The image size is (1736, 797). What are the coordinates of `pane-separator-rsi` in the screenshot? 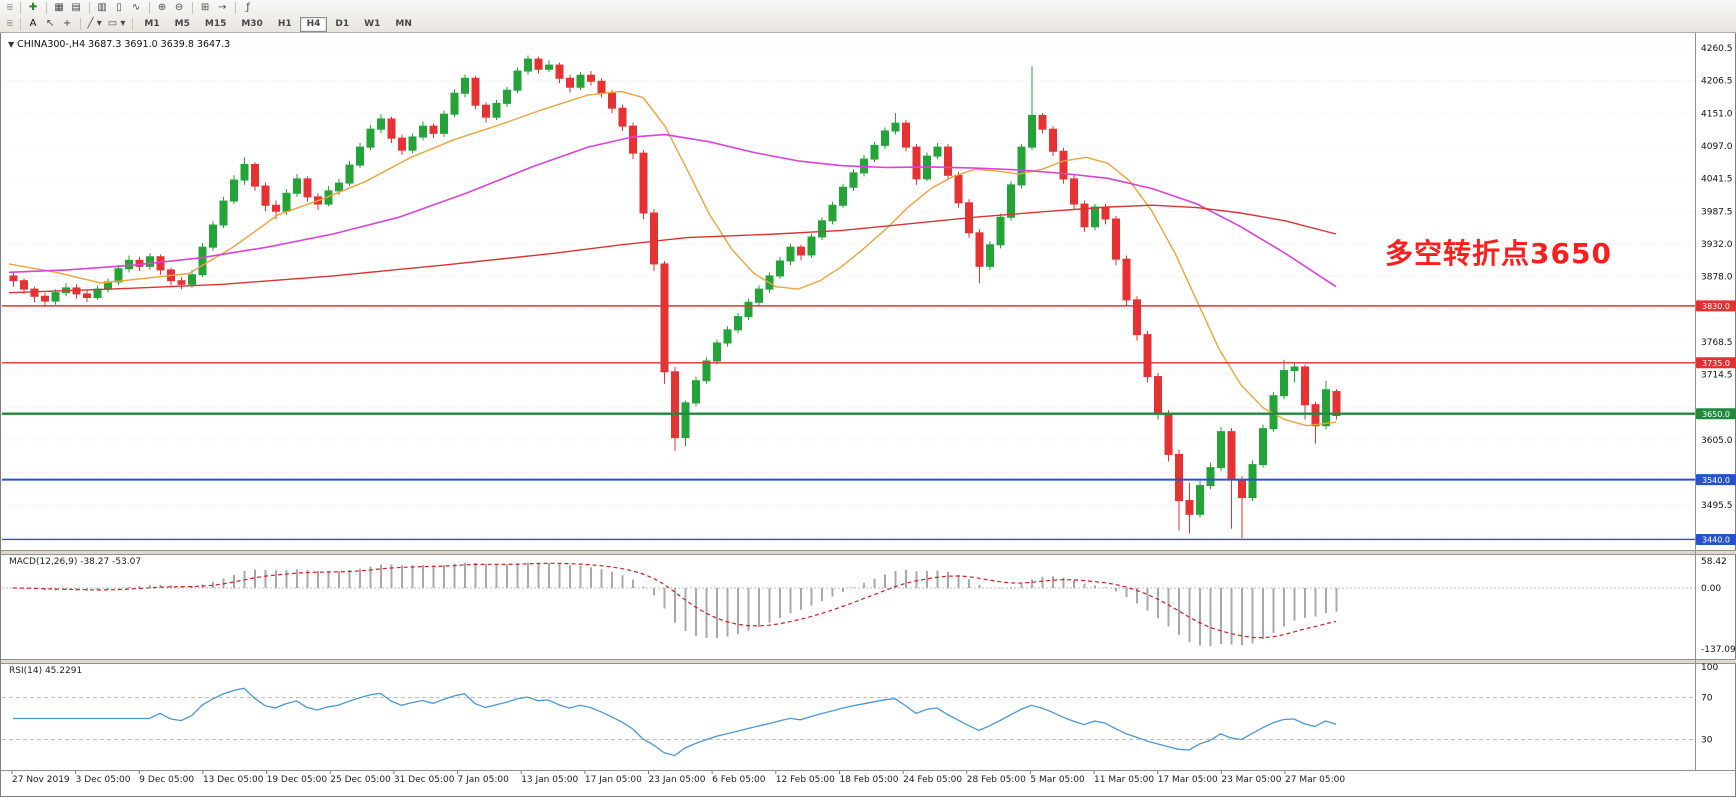 It's located at (848, 661).